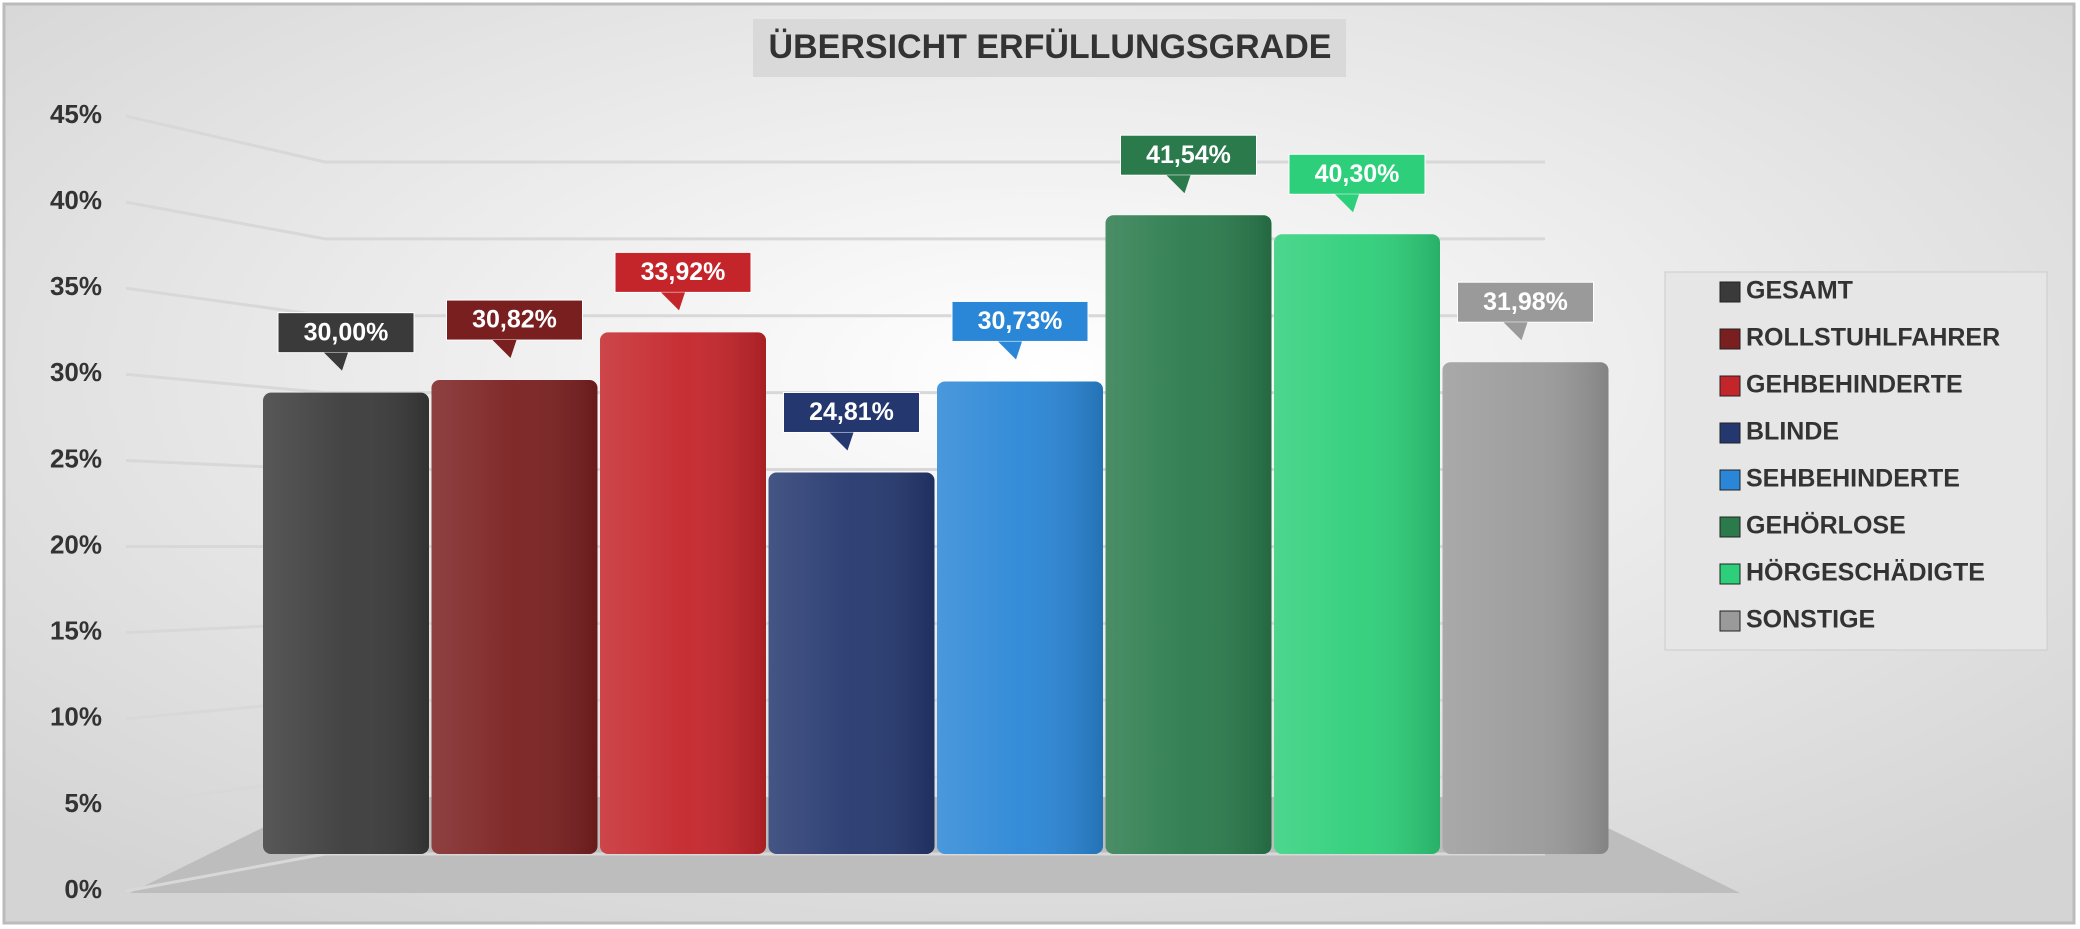 The width and height of the screenshot is (2080, 929). What do you see at coordinates (76, 717) in the screenshot?
I see `y-tick-label: 10%` at bounding box center [76, 717].